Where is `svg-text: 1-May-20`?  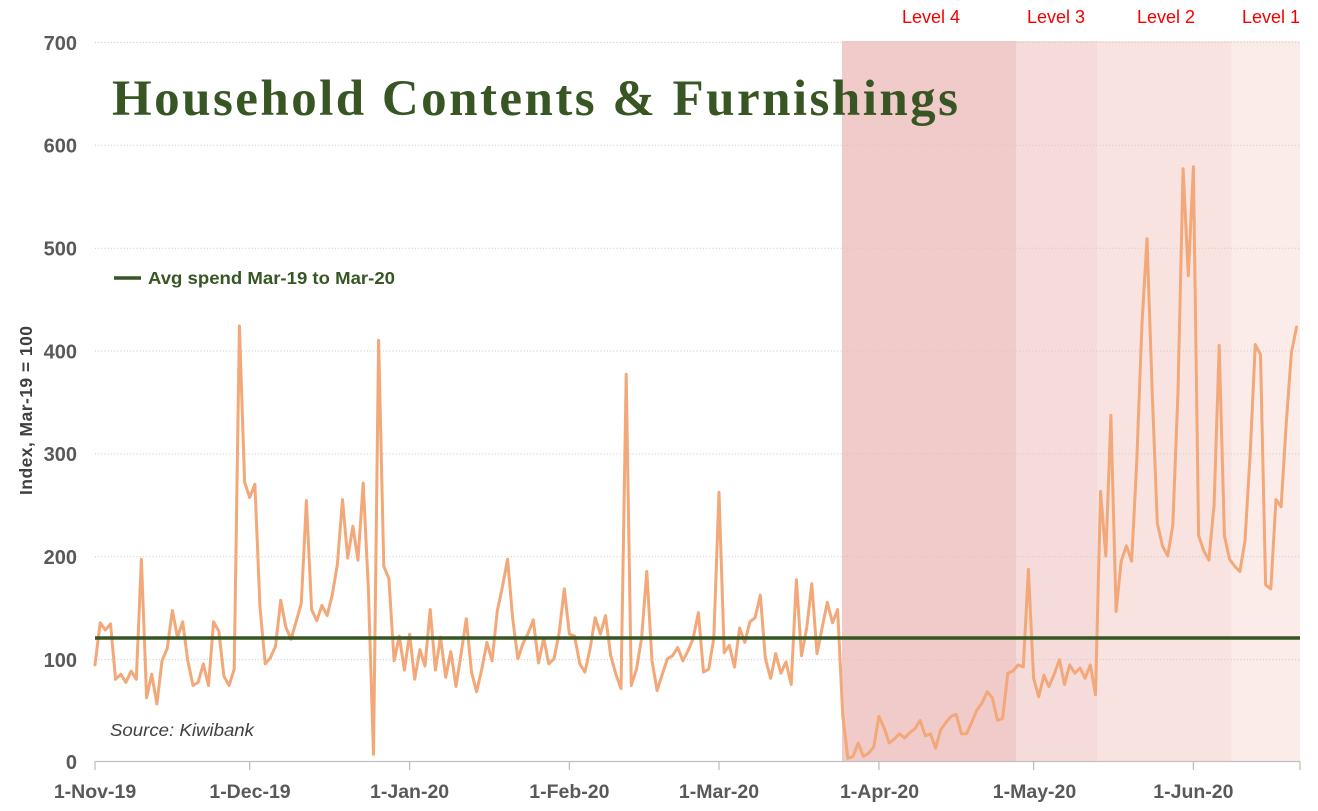 svg-text: 1-May-20 is located at coordinates (1035, 792).